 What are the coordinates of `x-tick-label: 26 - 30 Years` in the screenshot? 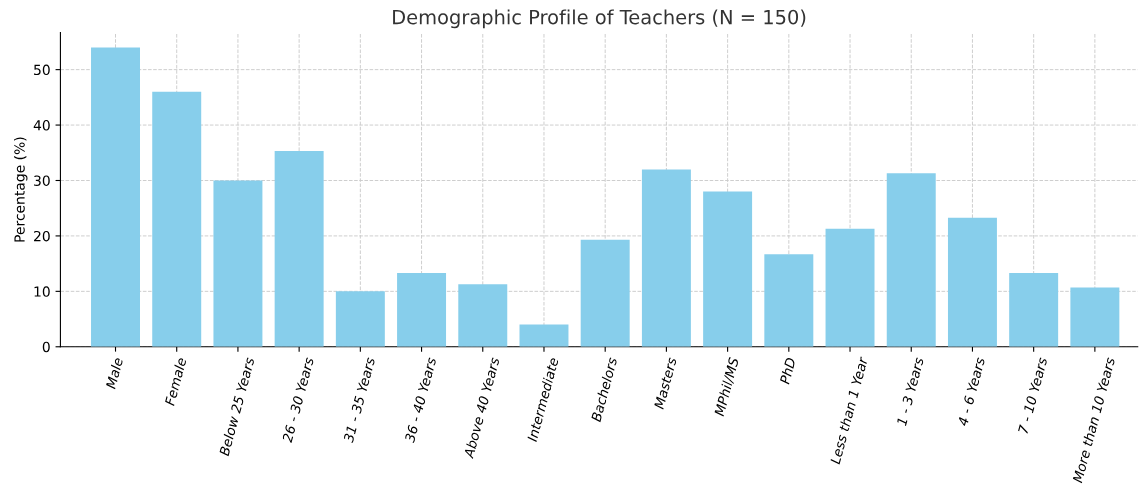 It's located at (298, 400).